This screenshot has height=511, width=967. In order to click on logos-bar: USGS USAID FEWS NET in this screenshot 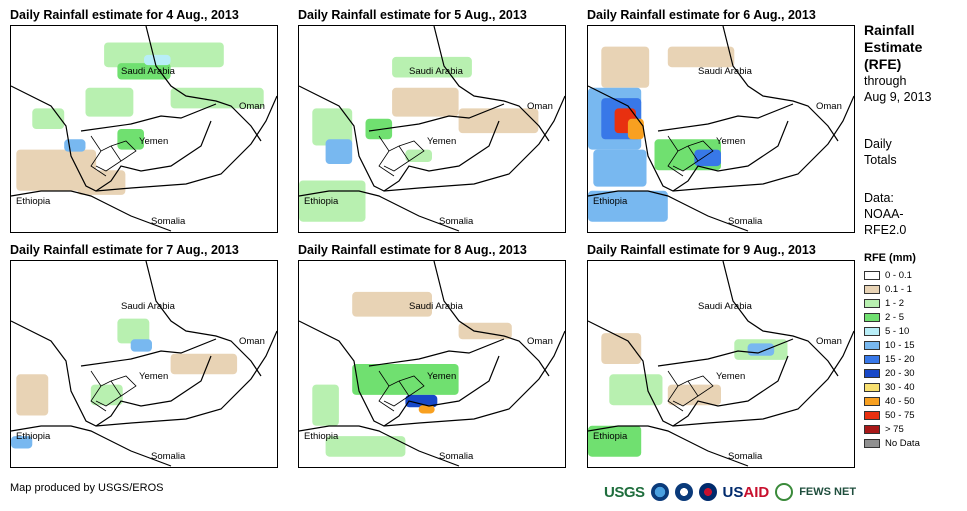, I will do `click(730, 492)`.